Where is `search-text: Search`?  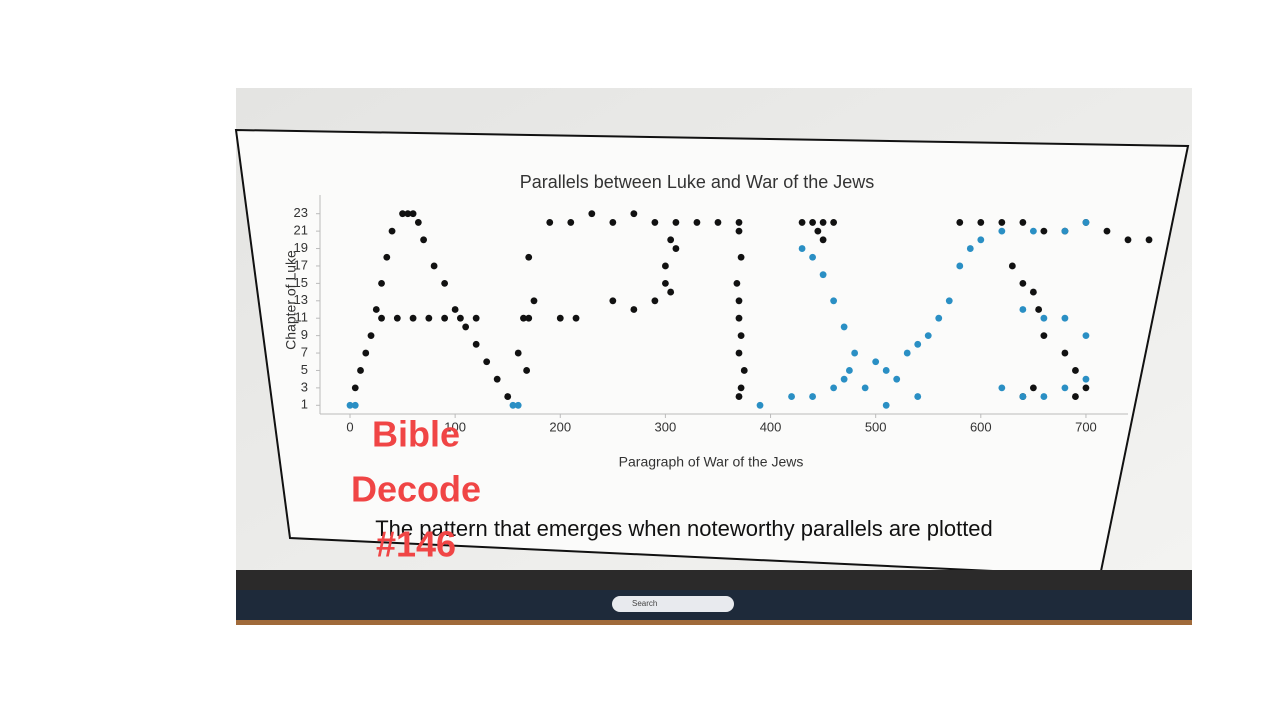
search-text: Search is located at coordinates (644, 603).